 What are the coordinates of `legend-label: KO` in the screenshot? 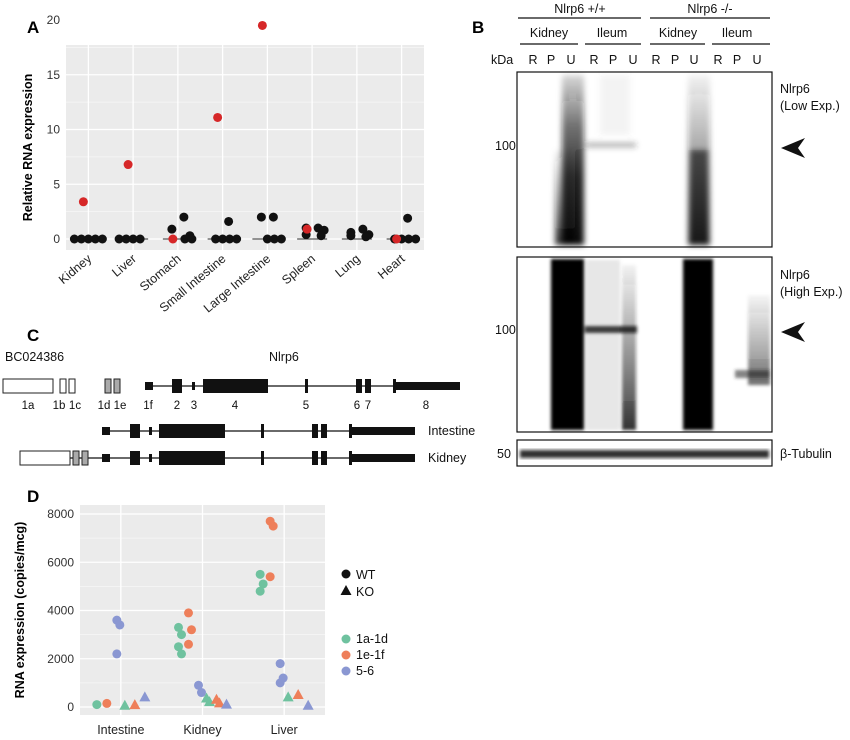 It's located at (365, 592).